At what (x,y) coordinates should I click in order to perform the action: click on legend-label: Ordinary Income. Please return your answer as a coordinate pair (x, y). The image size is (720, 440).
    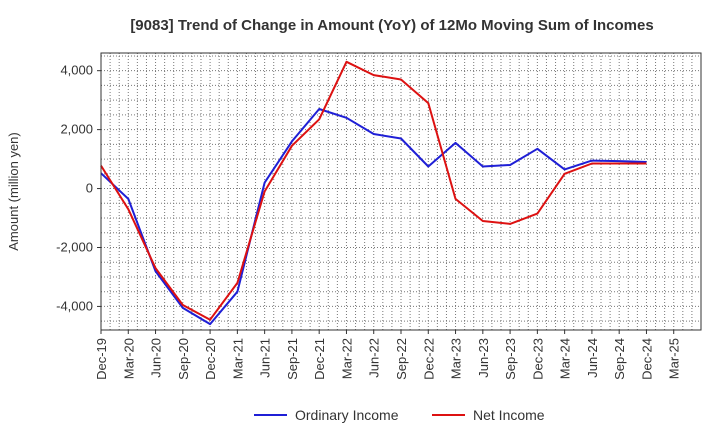
    Looking at the image, I should click on (347, 415).